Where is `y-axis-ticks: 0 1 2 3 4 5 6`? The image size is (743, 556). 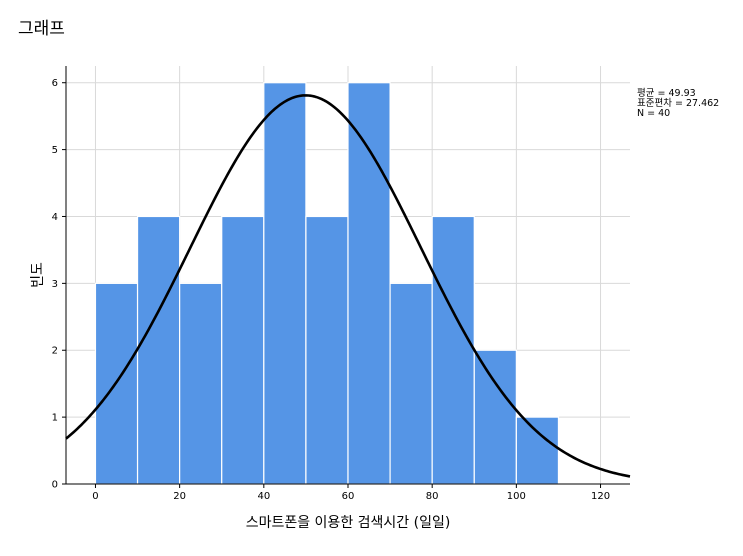 y-axis-ticks: 0 1 2 3 4 5 6 is located at coordinates (59, 284).